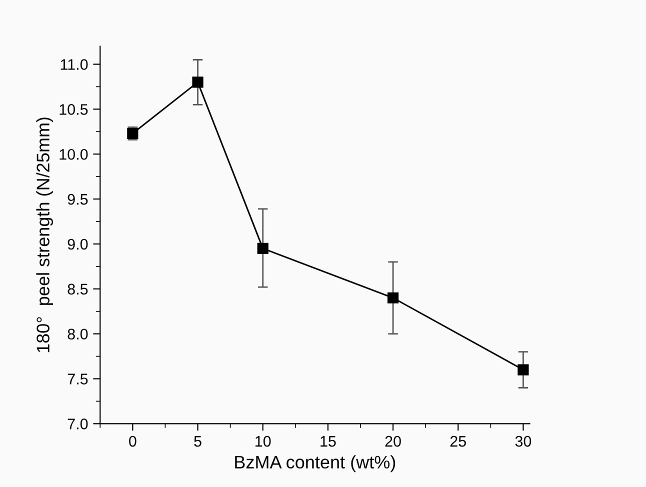 This screenshot has height=487, width=646. What do you see at coordinates (78, 334) in the screenshot?
I see `y-tick-label: 8.0` at bounding box center [78, 334].